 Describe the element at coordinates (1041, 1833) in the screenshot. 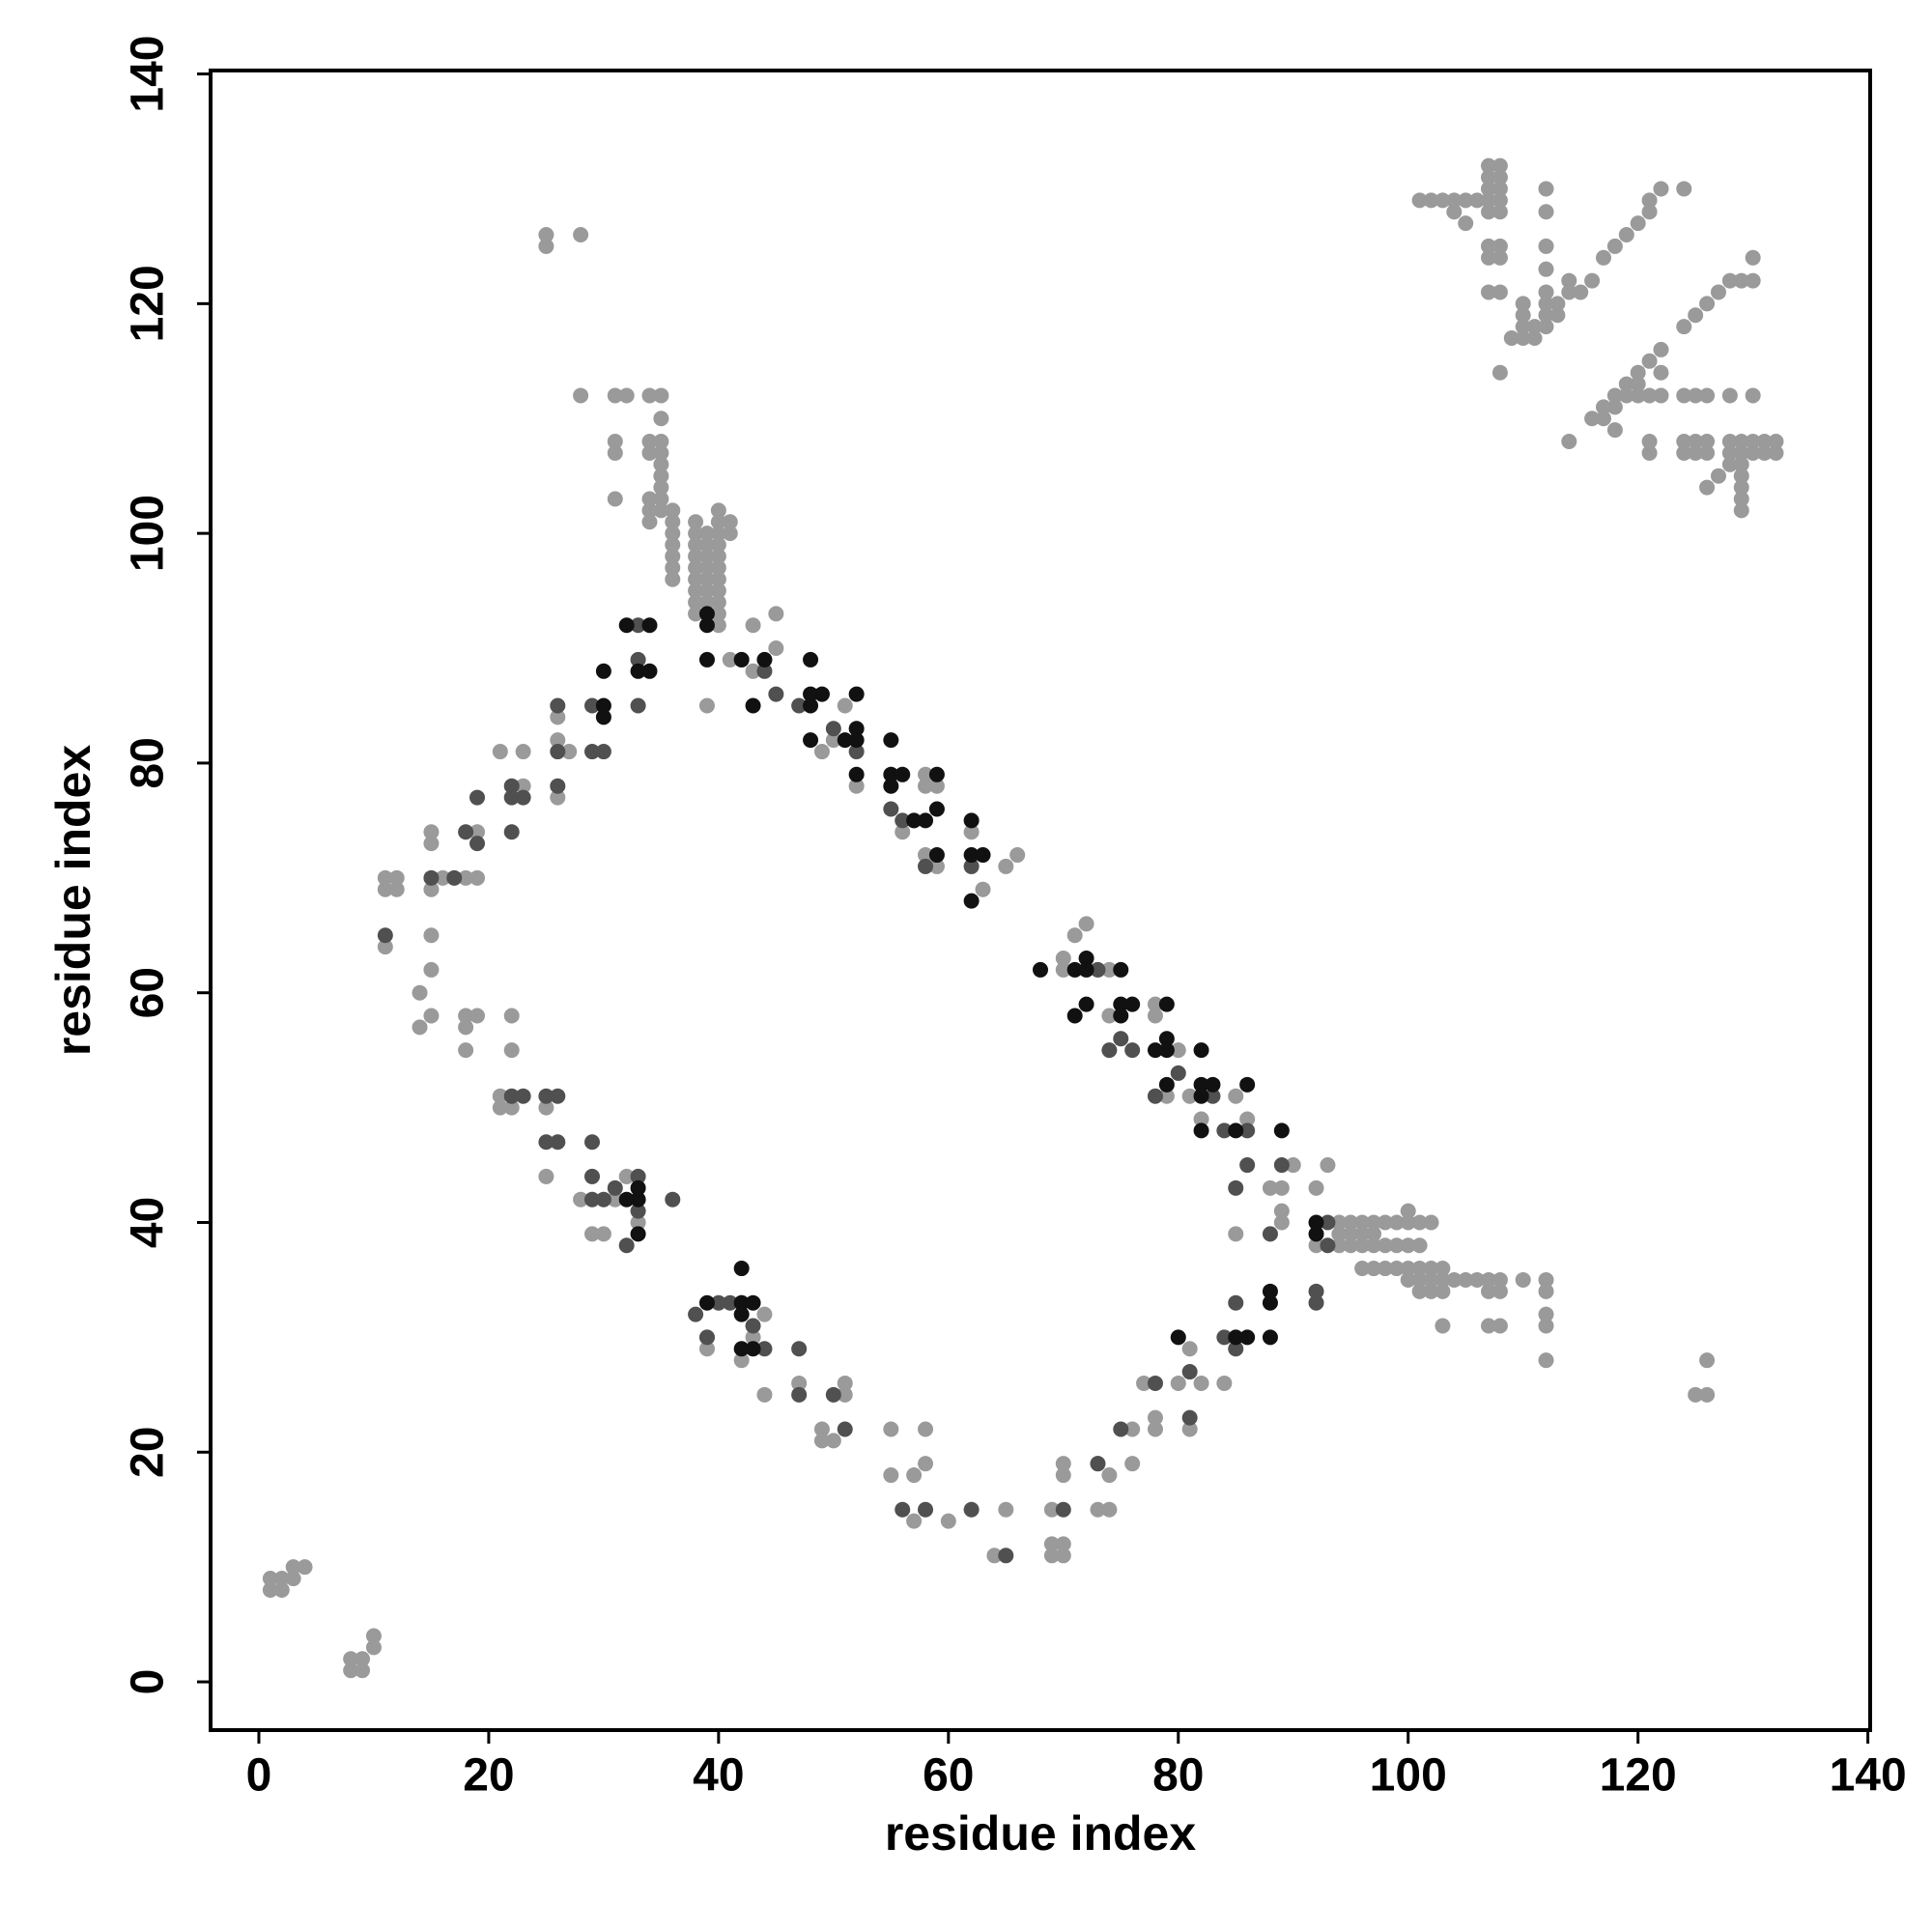

I see `x-axis-title: residue index` at that location.